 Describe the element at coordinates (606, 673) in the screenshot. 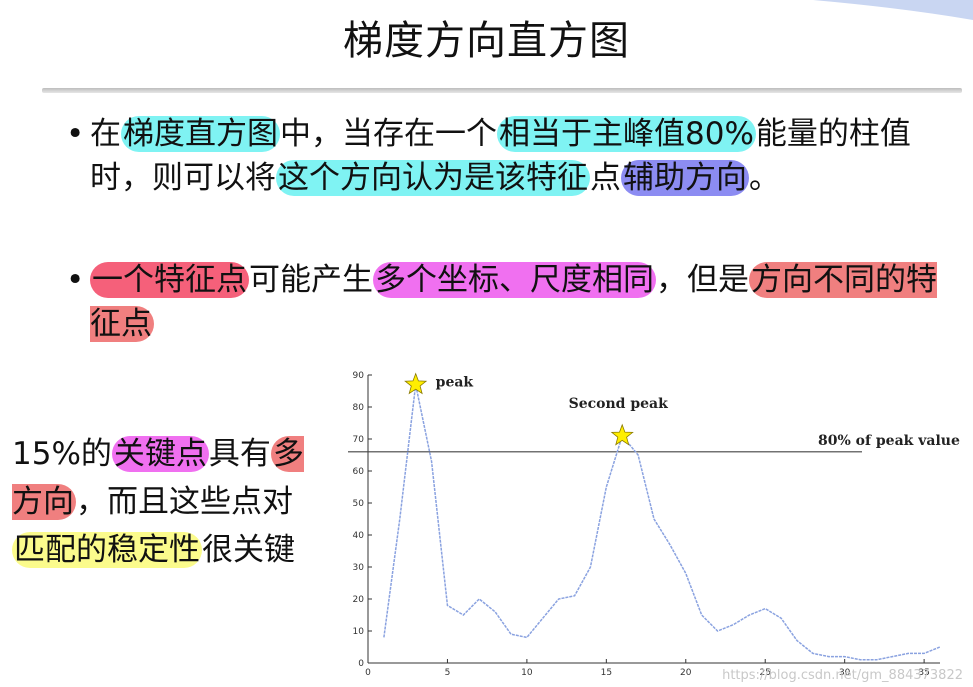

I see `x-tick-label: 15` at that location.